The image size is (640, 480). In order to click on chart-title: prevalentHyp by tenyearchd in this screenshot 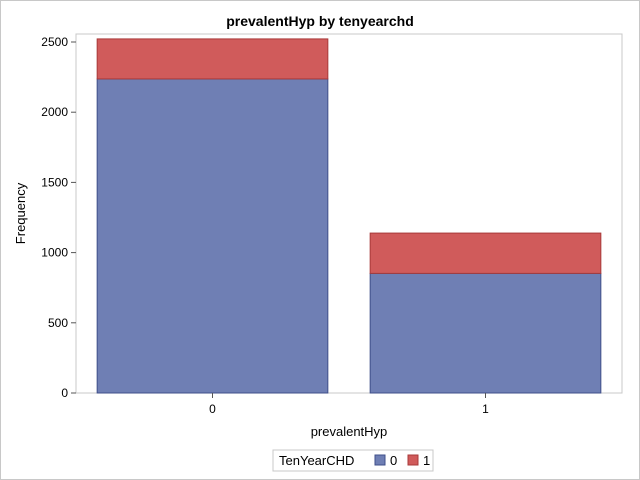, I will do `click(320, 21)`.